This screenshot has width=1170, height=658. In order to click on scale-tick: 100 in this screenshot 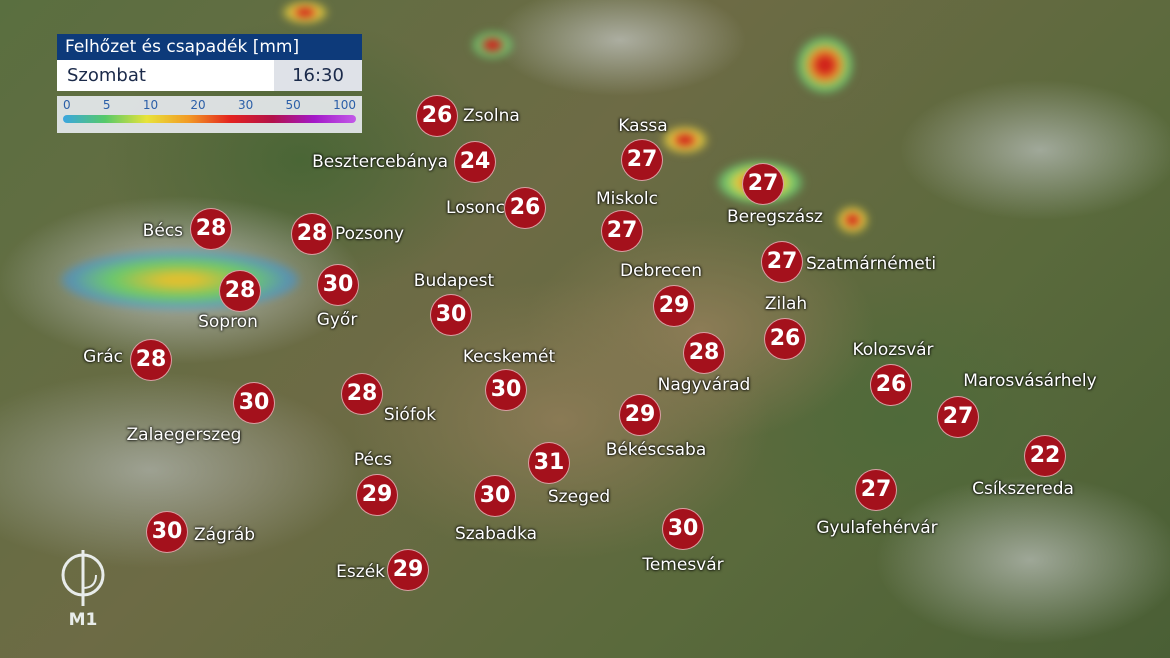, I will do `click(344, 105)`.